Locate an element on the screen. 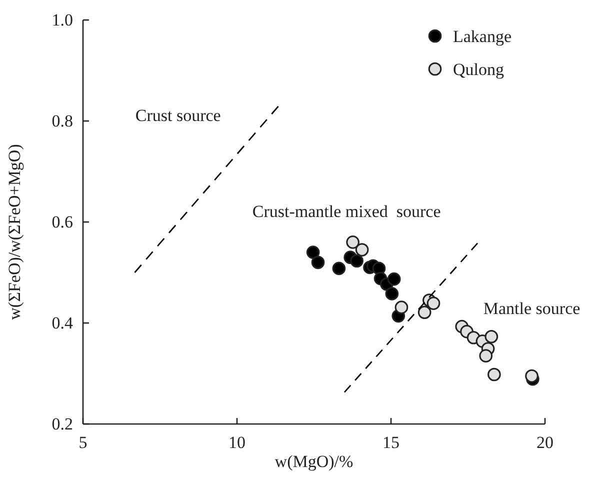 The height and width of the screenshot is (477, 614). x-tick-label: 20 is located at coordinates (545, 442).